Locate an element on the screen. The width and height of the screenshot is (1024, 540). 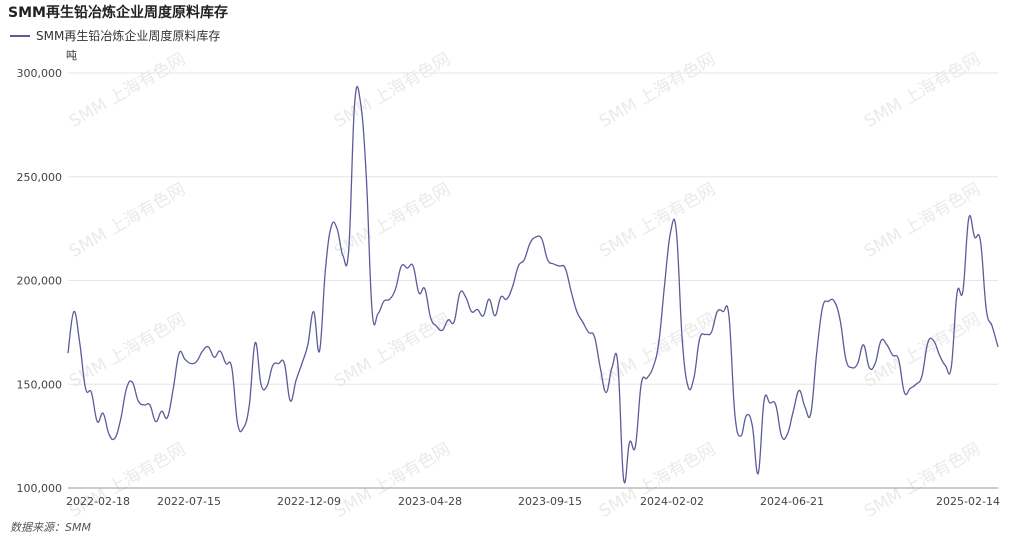
y-tick-label: 200,000 is located at coordinates (40, 281).